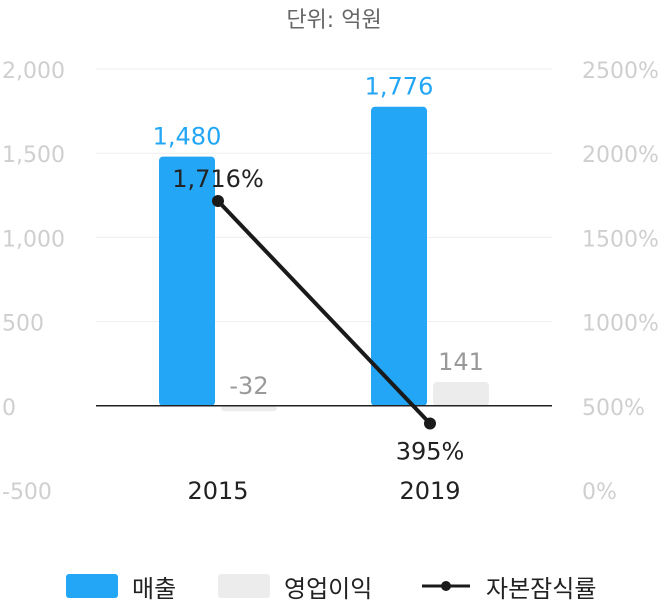 The height and width of the screenshot is (608, 668). I want to click on y-tick-label: -500, so click(27, 492).